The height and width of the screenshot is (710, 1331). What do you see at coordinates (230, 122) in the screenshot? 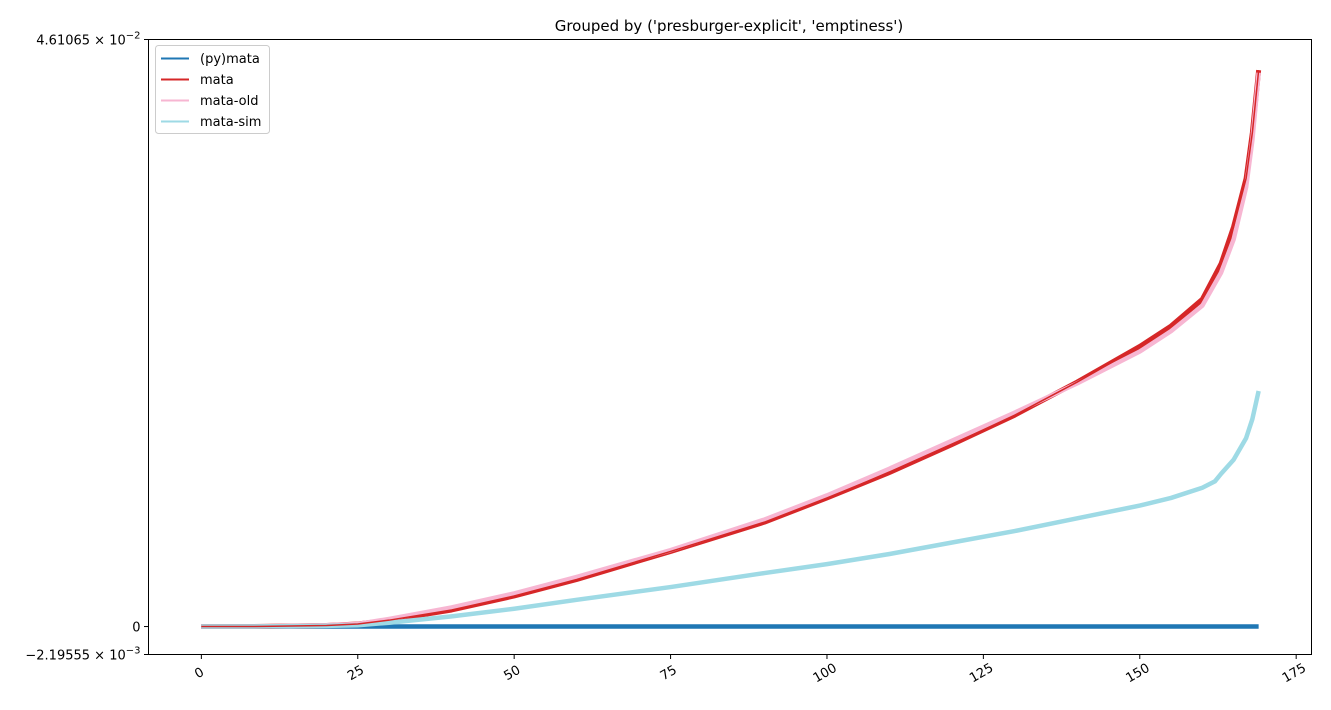
I see `legend-label-3: mata-sim` at bounding box center [230, 122].